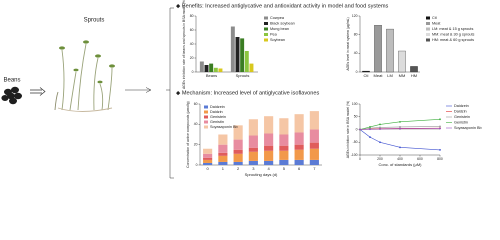 The height and width of the screenshot is (240, 500). What do you see at coordinates (208, 168) in the screenshot?
I see `x-tick-label: 0` at bounding box center [208, 168].